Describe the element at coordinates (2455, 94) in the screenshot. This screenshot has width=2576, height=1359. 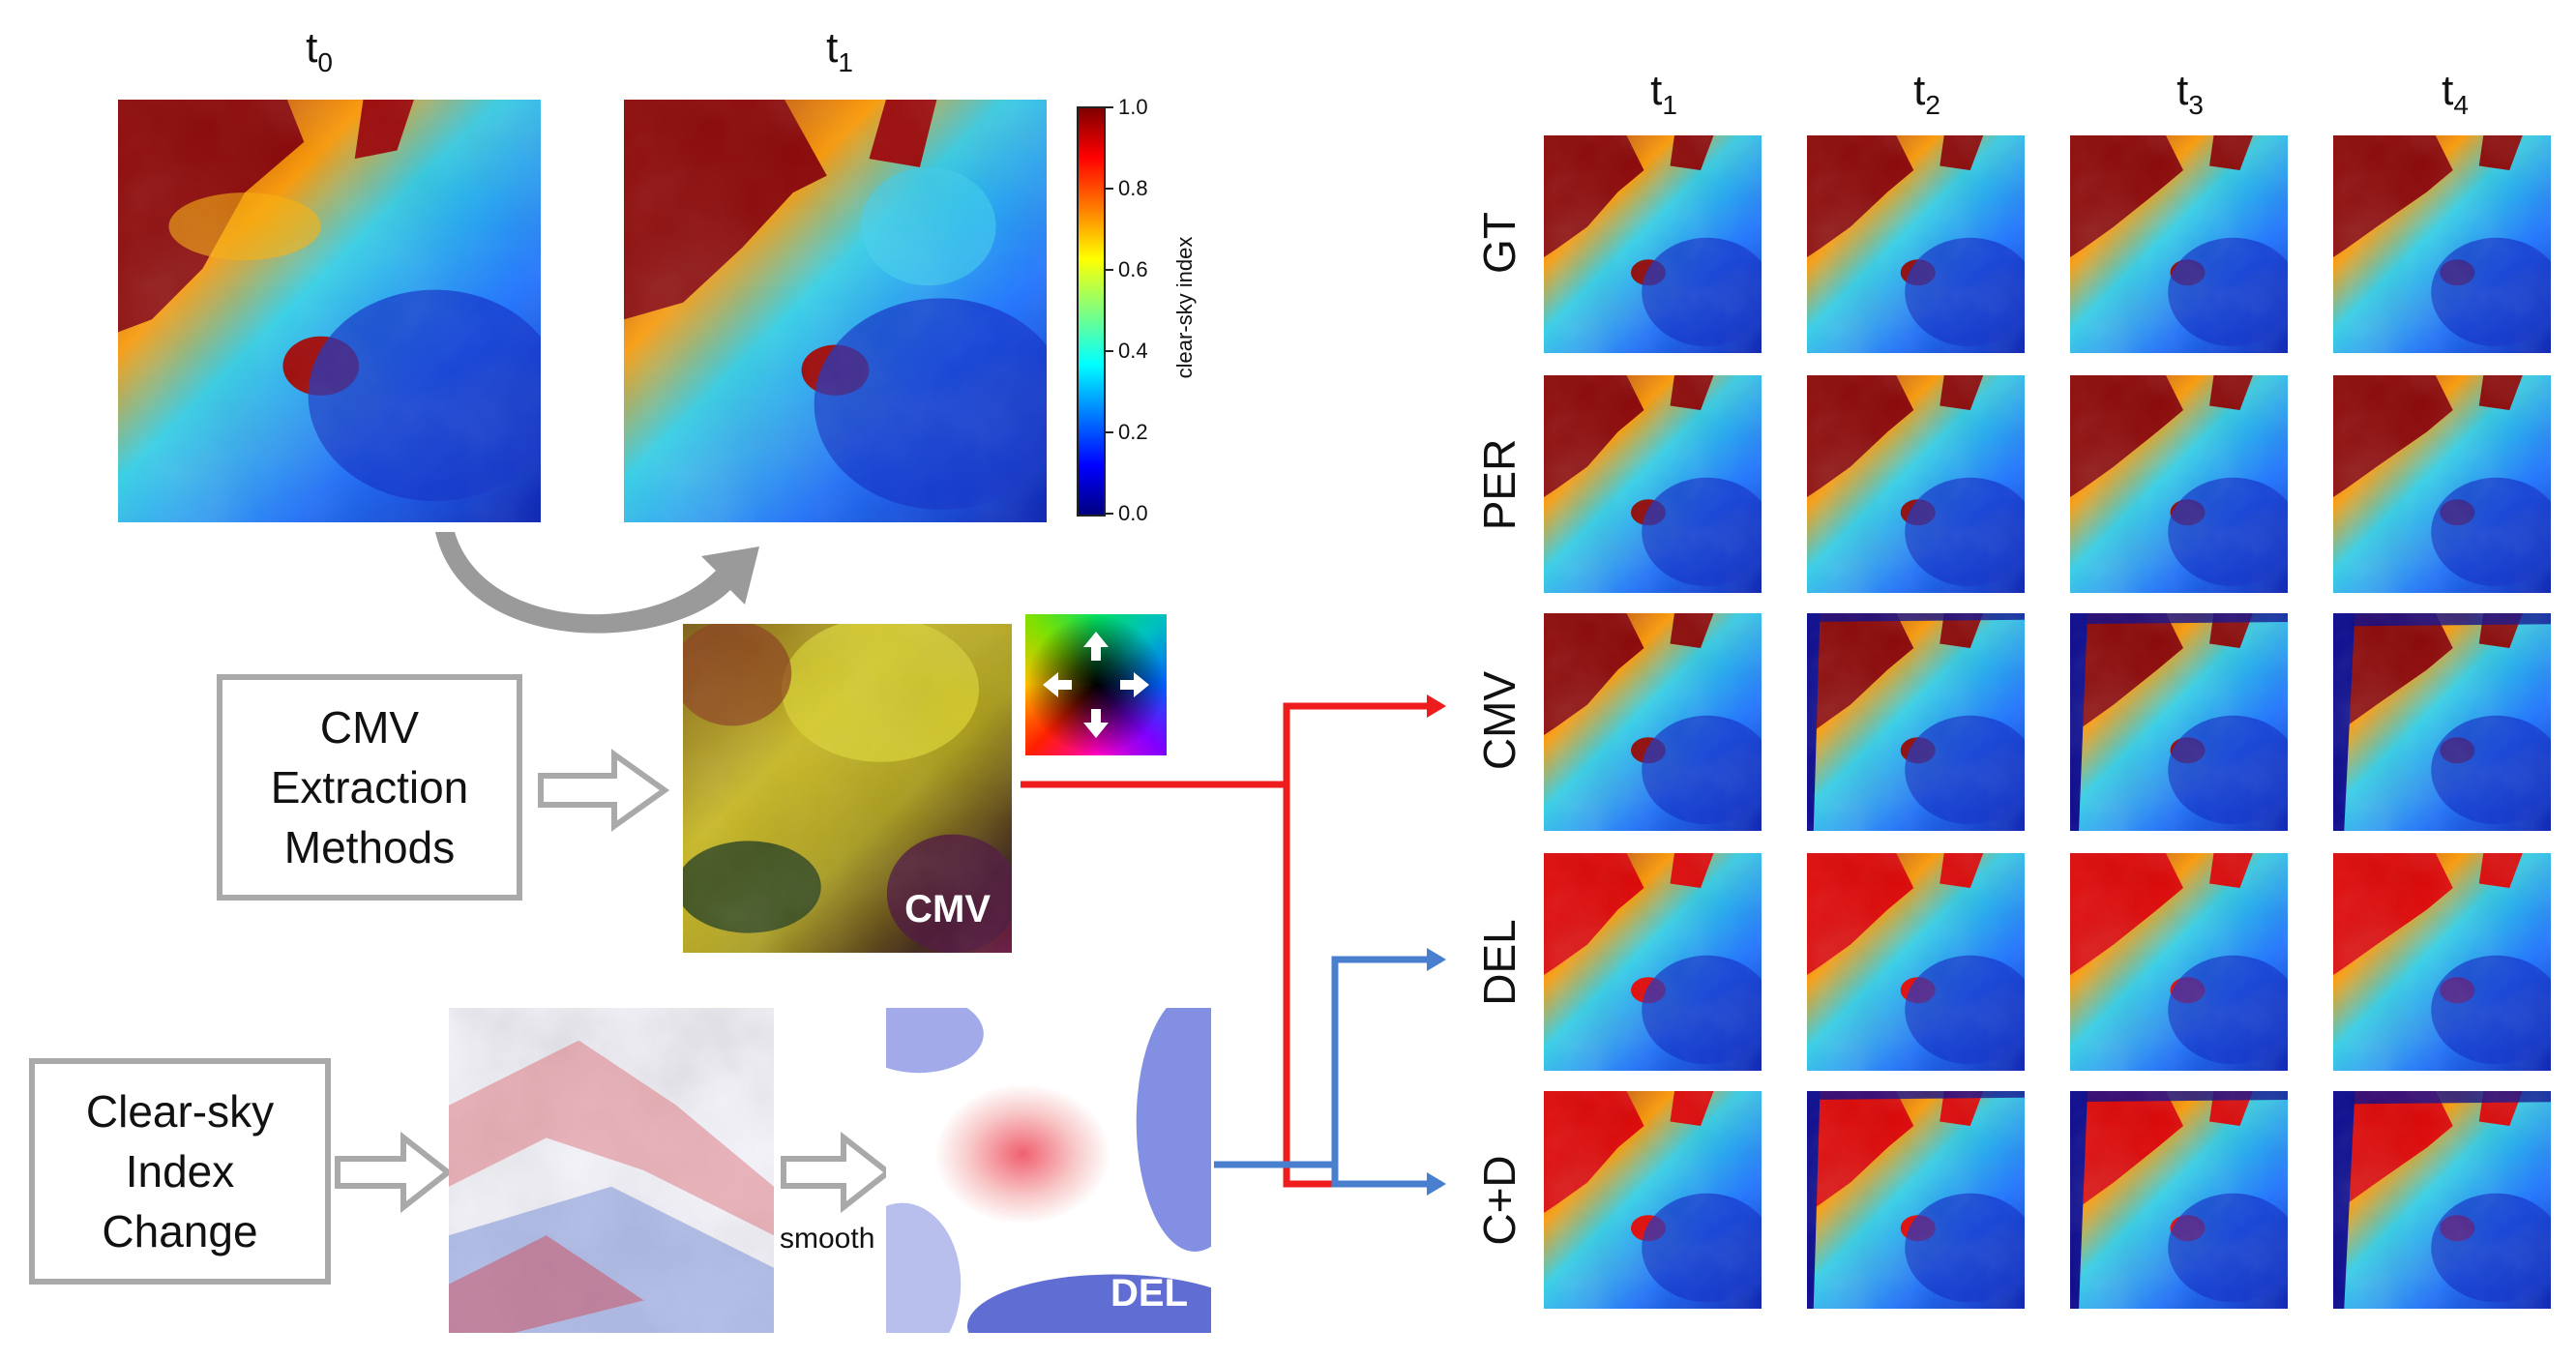
I see `grid-col-label: t4` at that location.